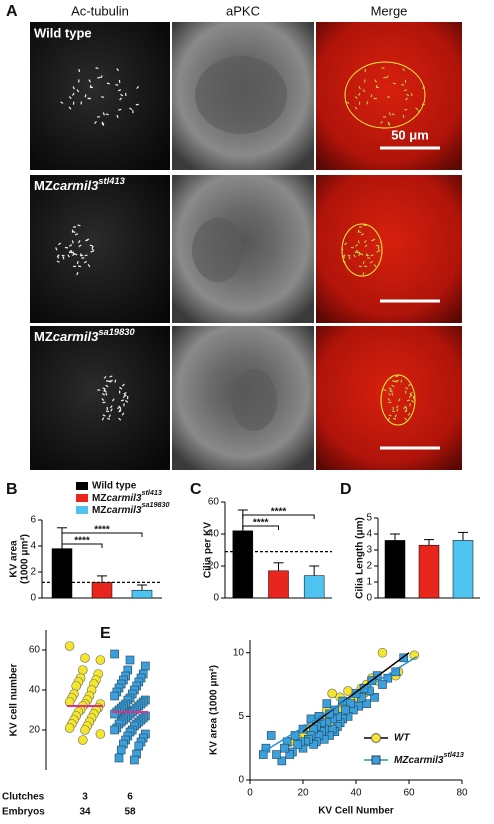  Describe the element at coordinates (241, 780) in the screenshot. I see `y-tick-label: 0` at that location.